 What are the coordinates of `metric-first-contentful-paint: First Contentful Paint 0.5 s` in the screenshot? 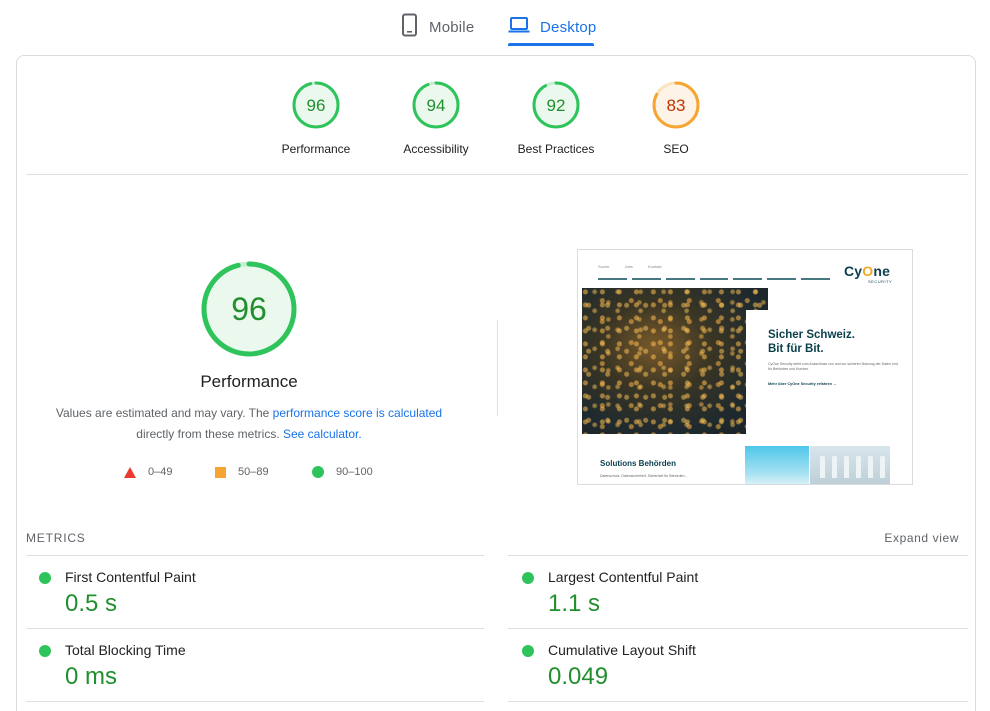 It's located at (256, 592).